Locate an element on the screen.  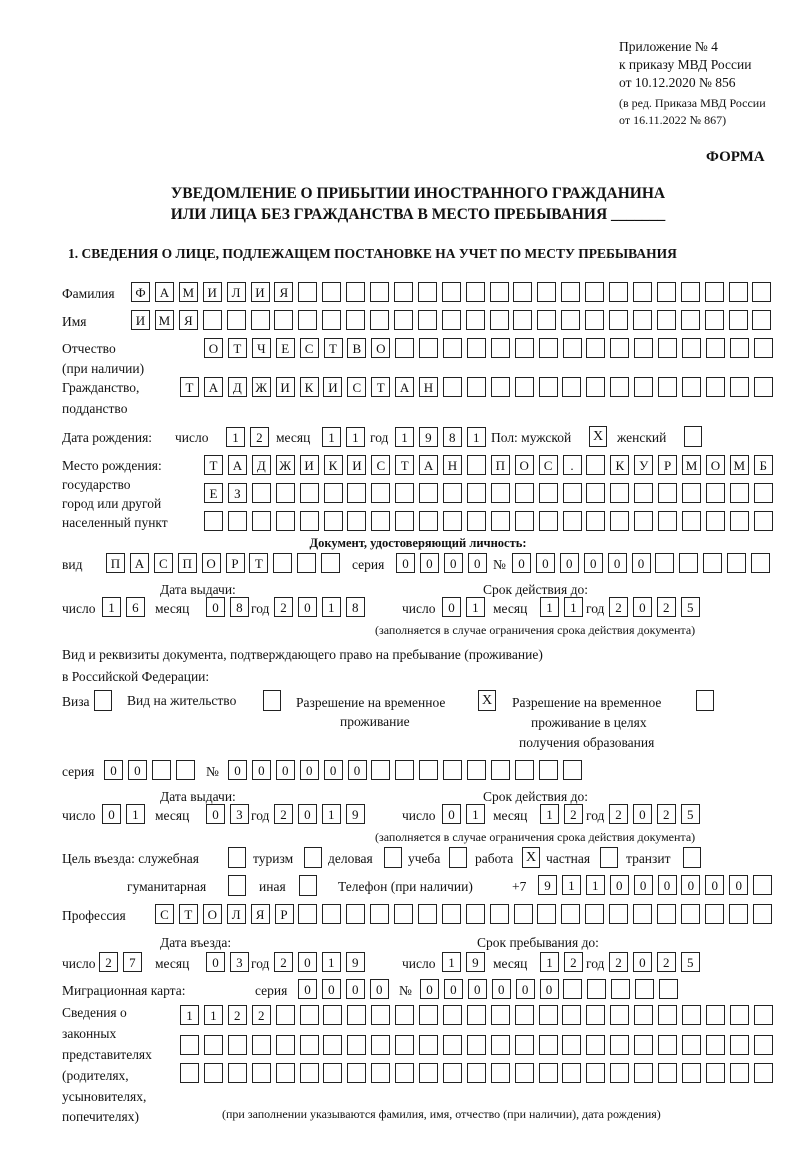
char-cell: У is located at coordinates (644, 465).